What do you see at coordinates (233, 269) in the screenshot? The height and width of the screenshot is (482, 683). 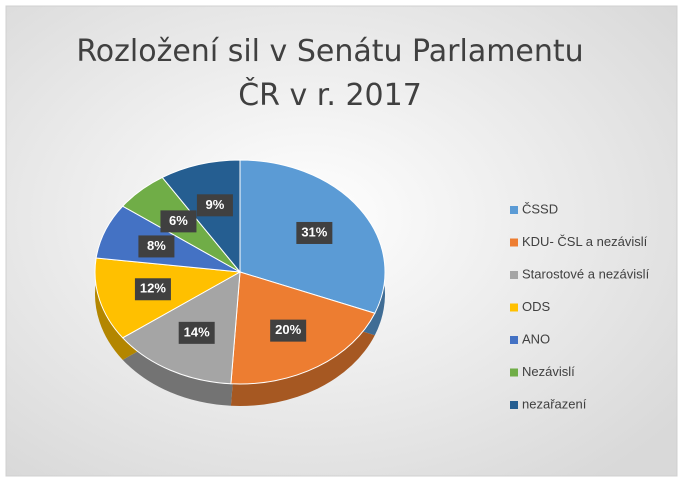 I see `pie-labels: 31% 20% 14% 12% 8%6% 9%` at bounding box center [233, 269].